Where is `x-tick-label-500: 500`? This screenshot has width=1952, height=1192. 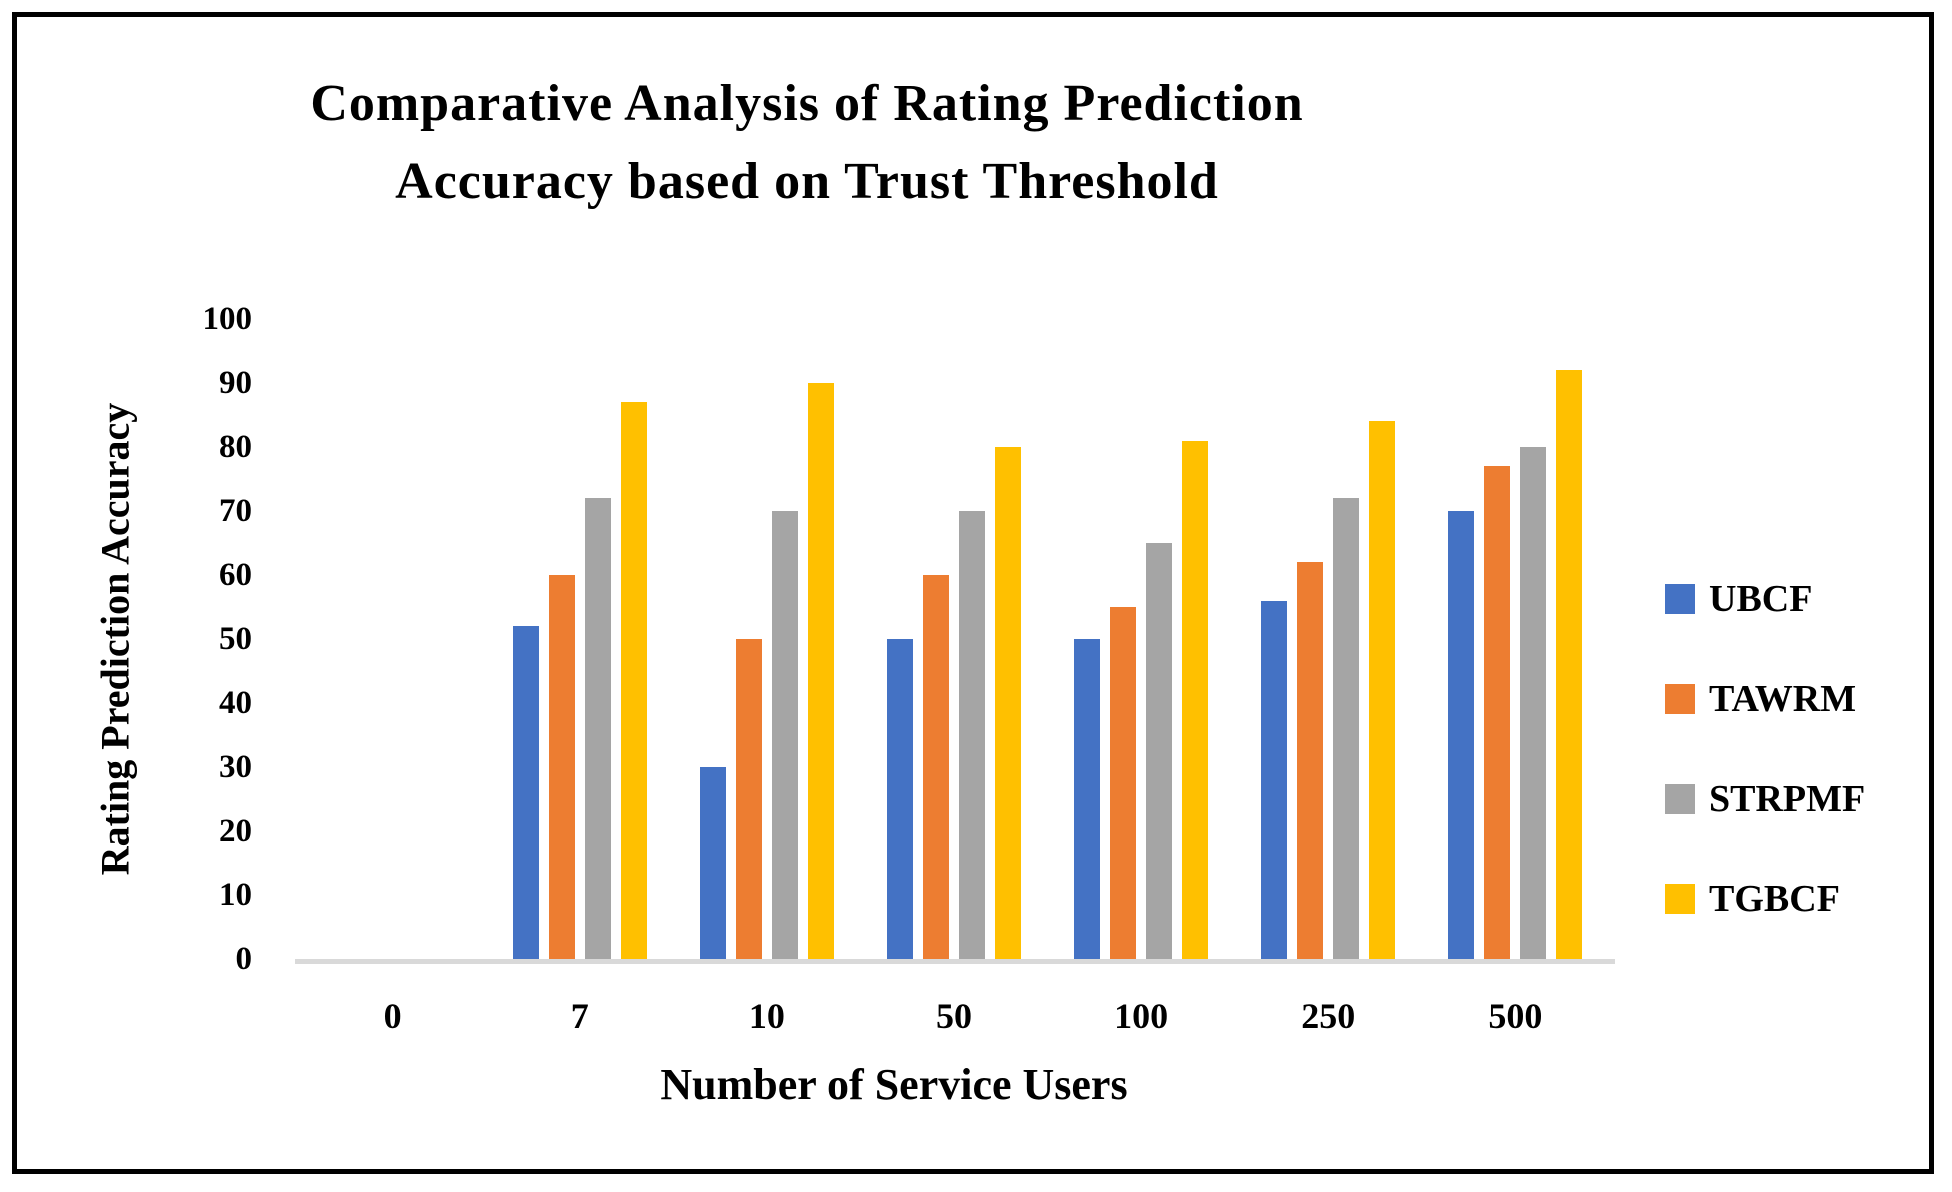 x-tick-label-500: 500 is located at coordinates (1515, 1016).